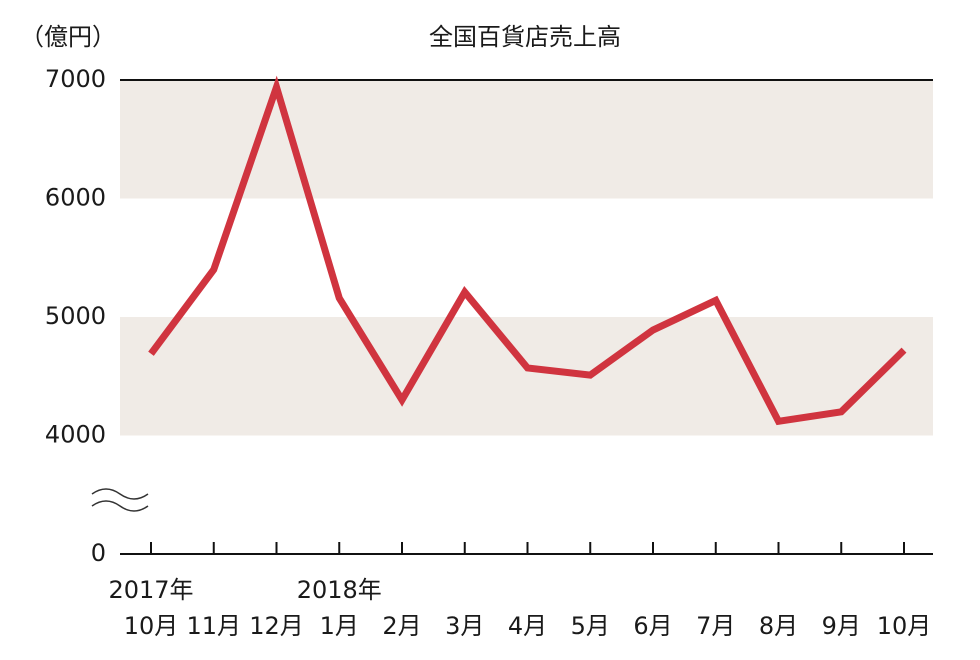 The image size is (980, 660). Describe the element at coordinates (339, 590) in the screenshot. I see `year-label: 2018年` at that location.